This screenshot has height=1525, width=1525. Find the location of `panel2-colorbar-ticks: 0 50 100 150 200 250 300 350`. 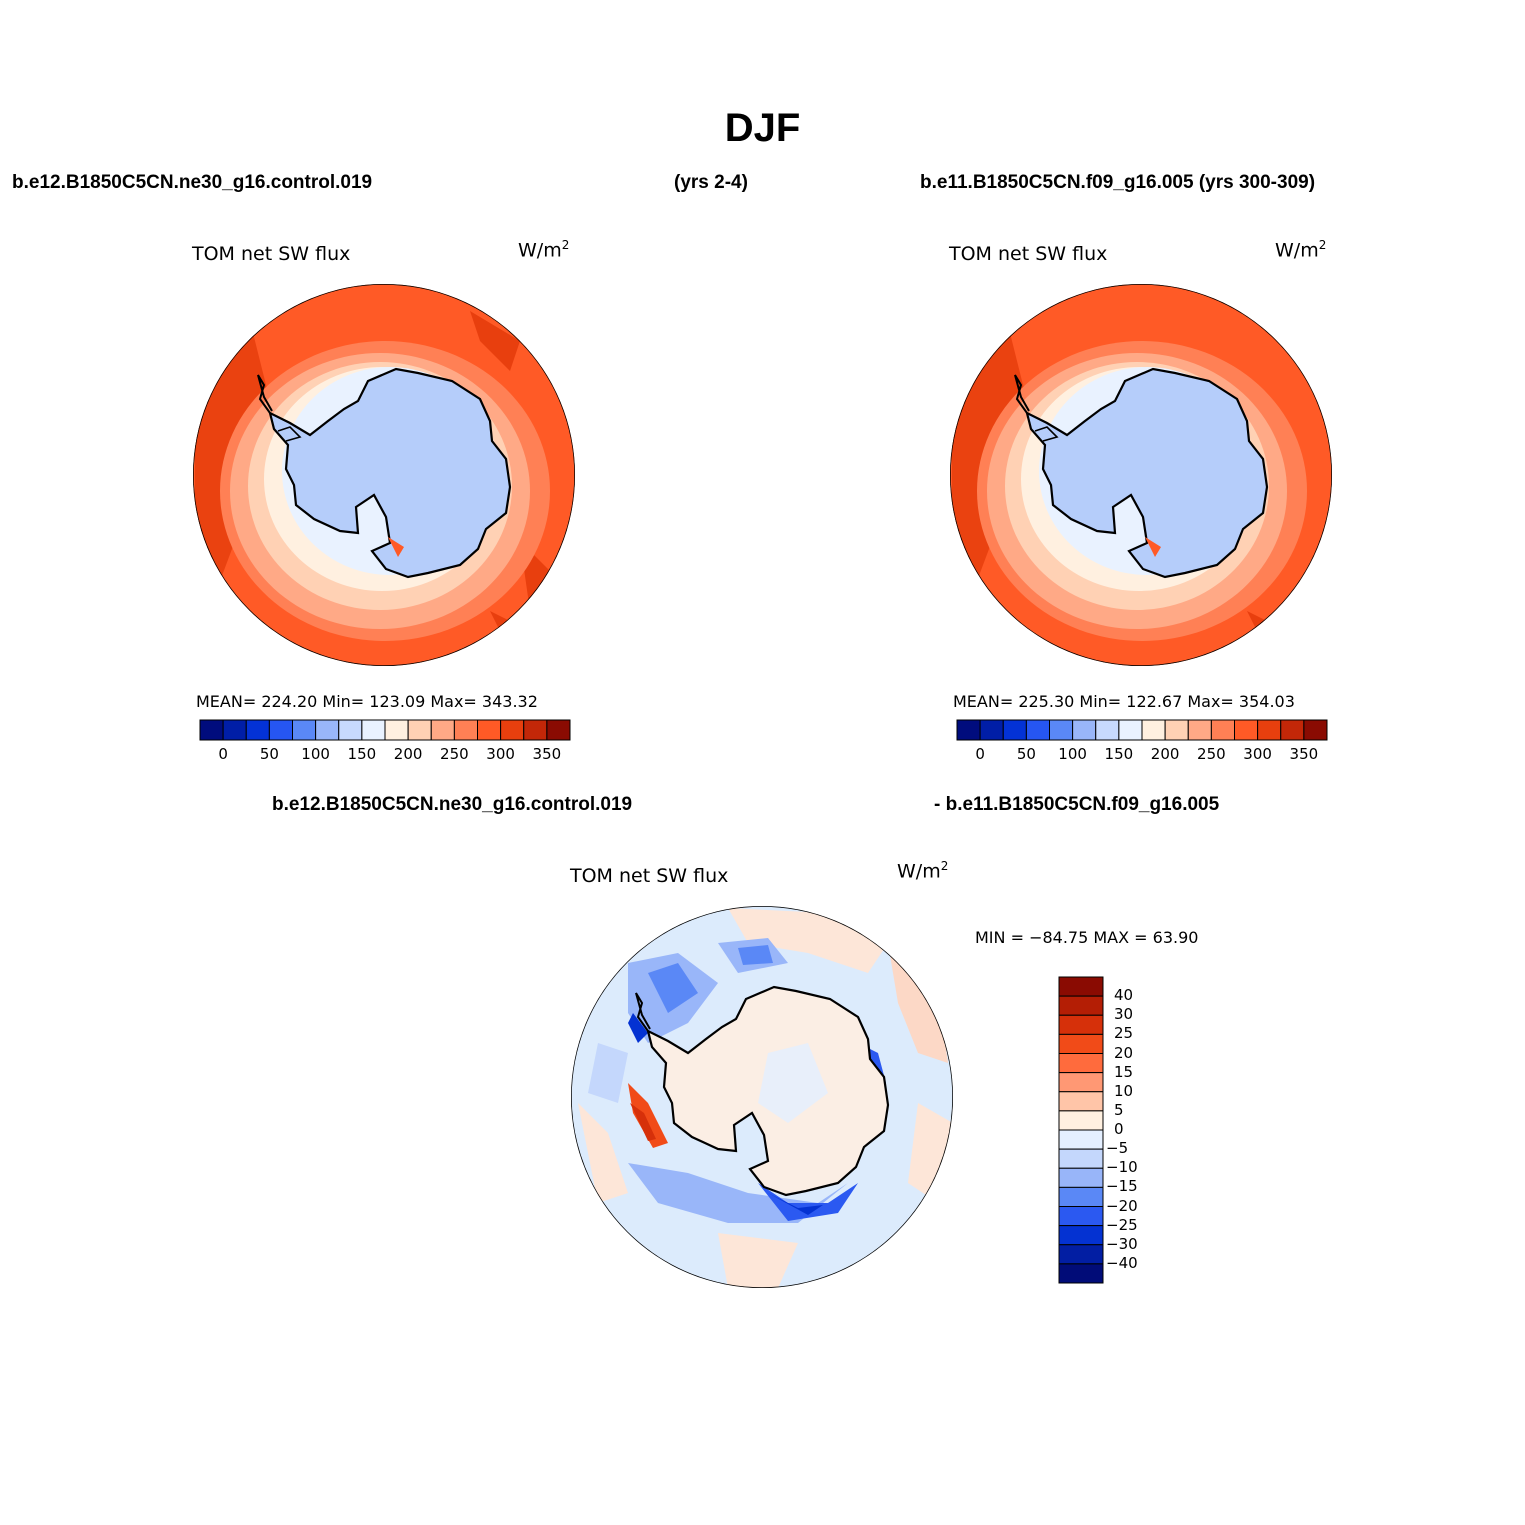

panel2-colorbar-ticks: 0 50 100 150 200 250 300 350 is located at coordinates (1142, 755).